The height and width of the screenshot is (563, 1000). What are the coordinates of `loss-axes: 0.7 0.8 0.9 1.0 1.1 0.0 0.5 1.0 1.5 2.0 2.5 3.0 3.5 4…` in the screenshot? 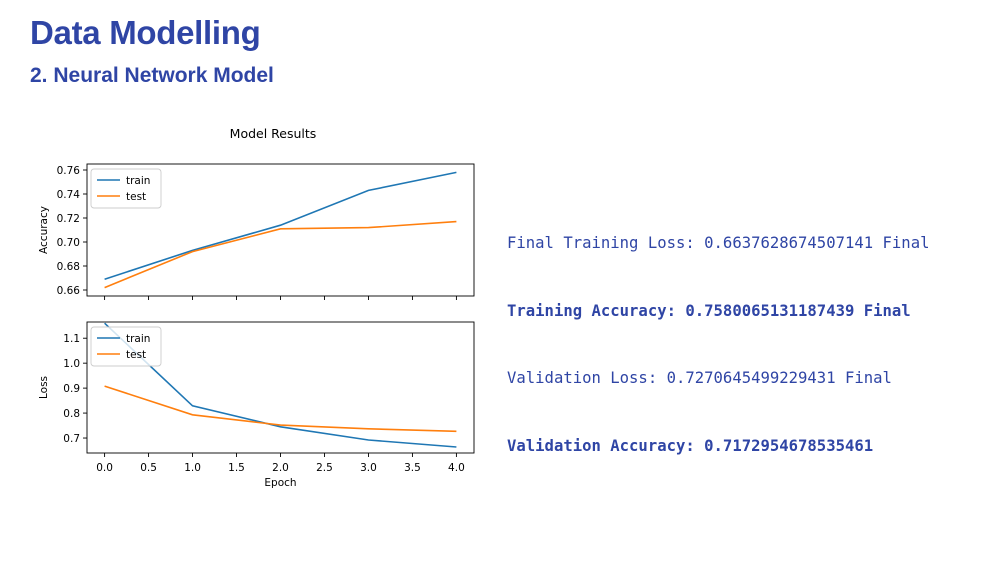 It's located at (256, 405).